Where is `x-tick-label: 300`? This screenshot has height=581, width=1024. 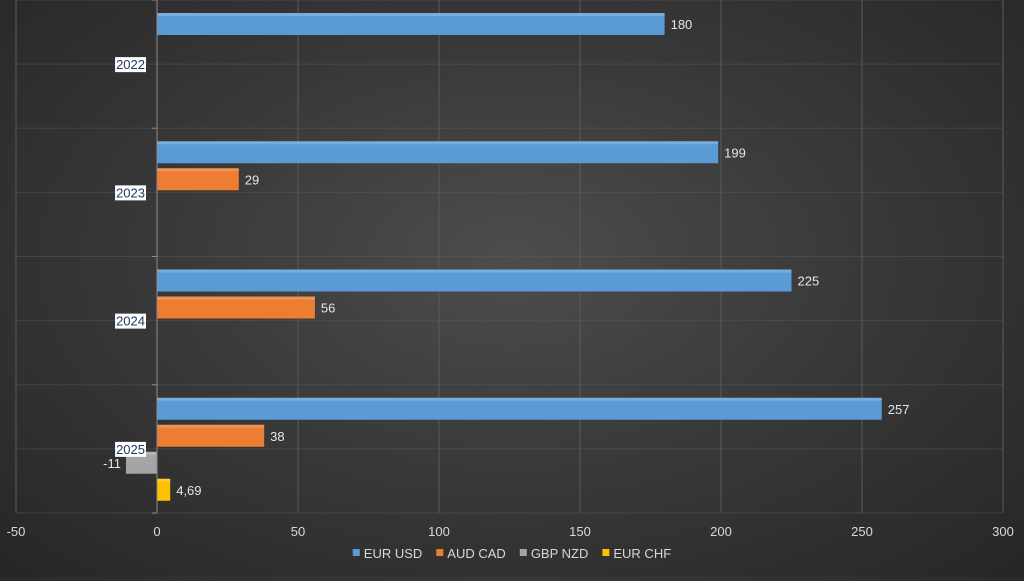
x-tick-label: 300 is located at coordinates (1003, 531).